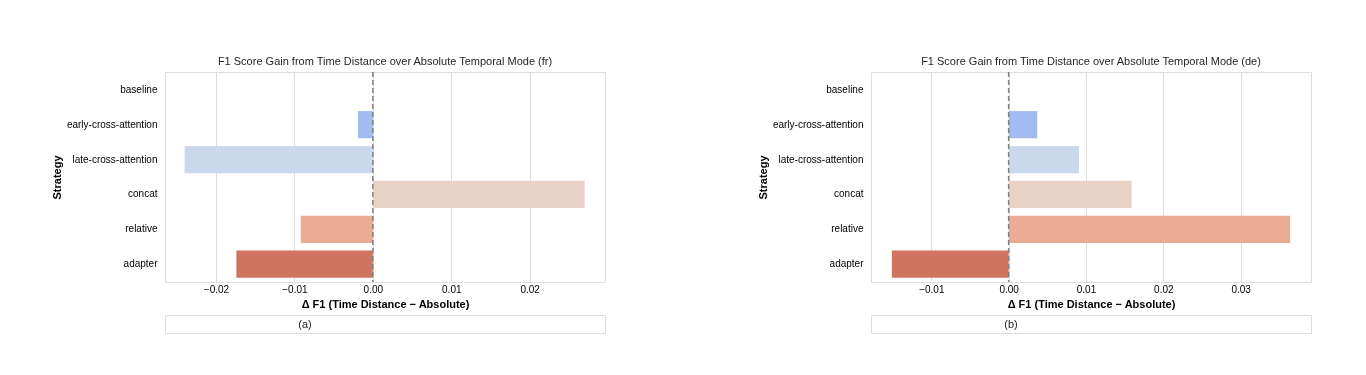 This screenshot has width=1366, height=375. Describe the element at coordinates (305, 324) in the screenshot. I see `text: (a)` at that location.